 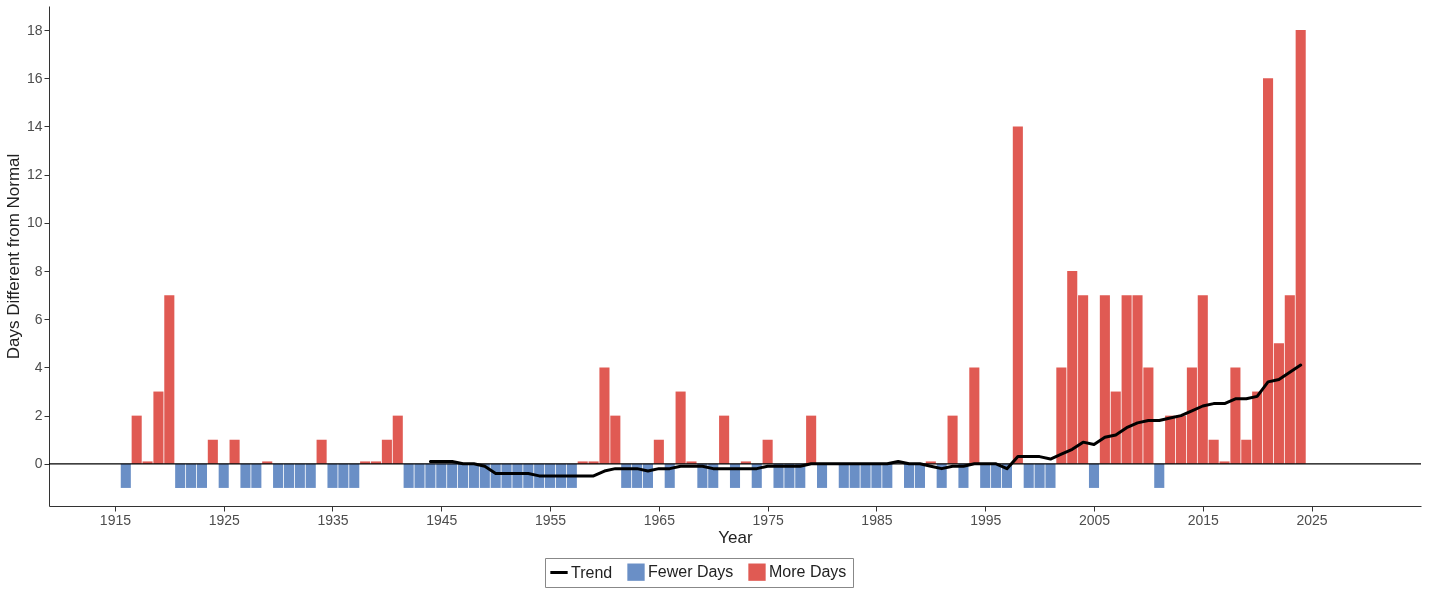 What do you see at coordinates (1094, 519) in the screenshot?
I see `x-tick-label: 2005` at bounding box center [1094, 519].